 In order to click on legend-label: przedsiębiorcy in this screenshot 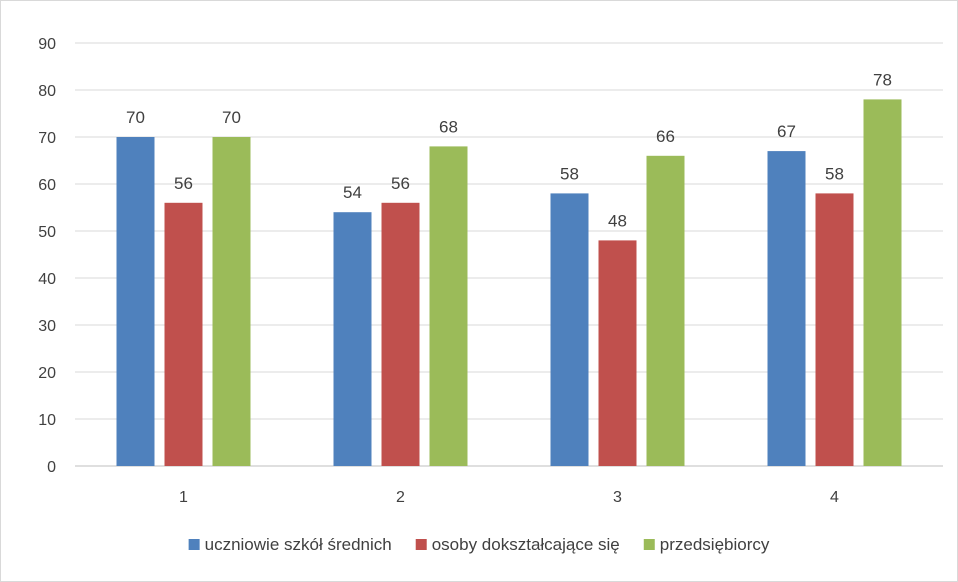, I will do `click(715, 544)`.